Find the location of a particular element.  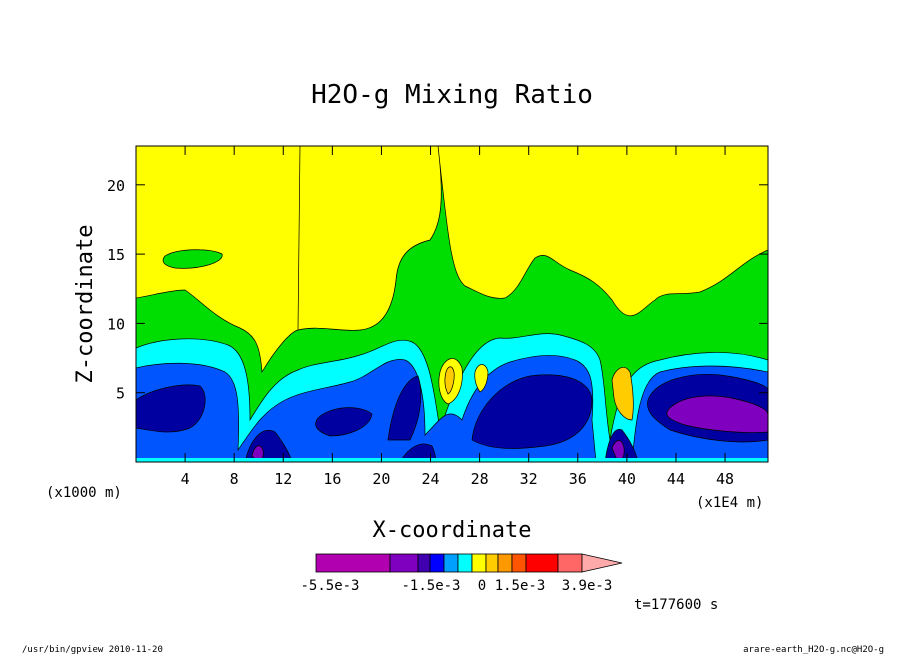

x-unit-label: (x1E4 m) is located at coordinates (729, 503).